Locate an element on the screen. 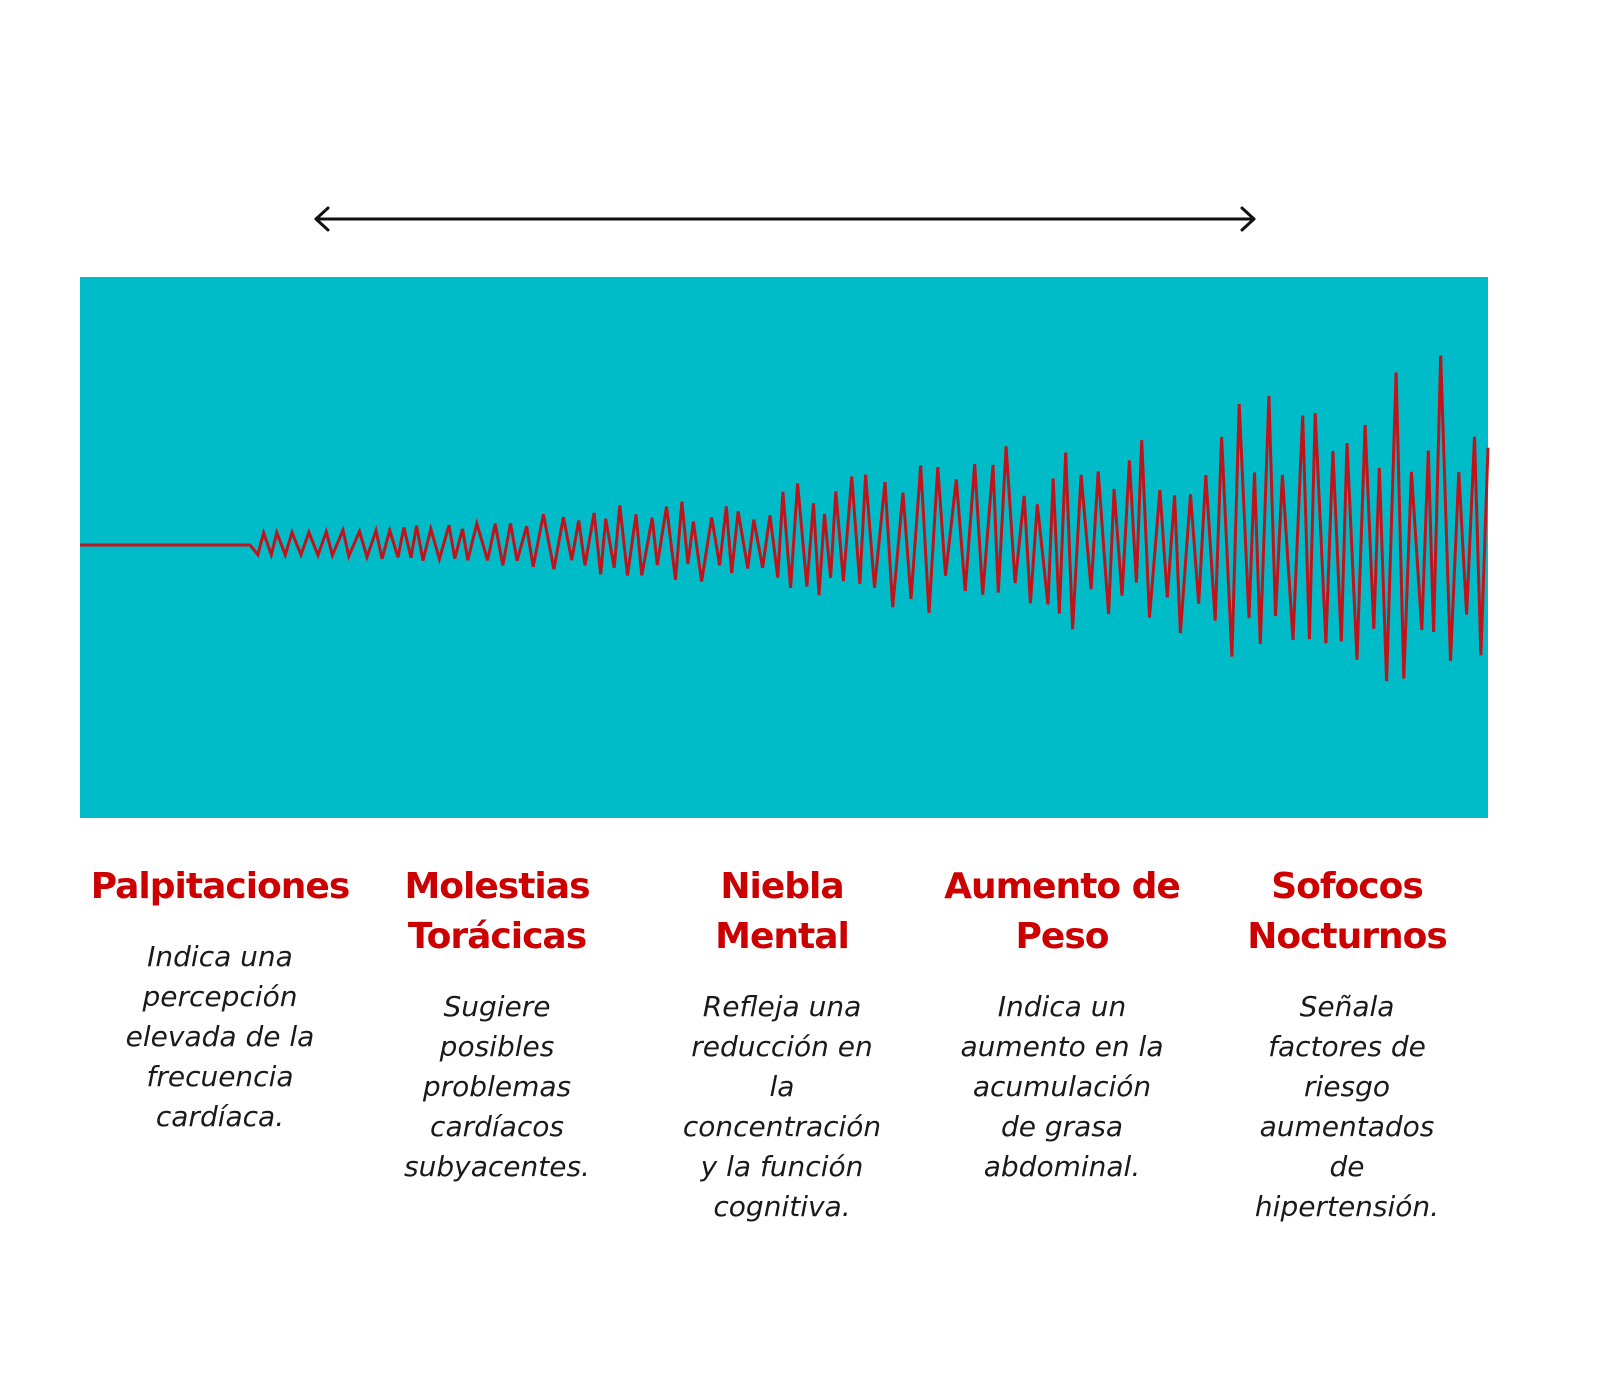  item-description: Sugiere is located at coordinates (496, 1006).